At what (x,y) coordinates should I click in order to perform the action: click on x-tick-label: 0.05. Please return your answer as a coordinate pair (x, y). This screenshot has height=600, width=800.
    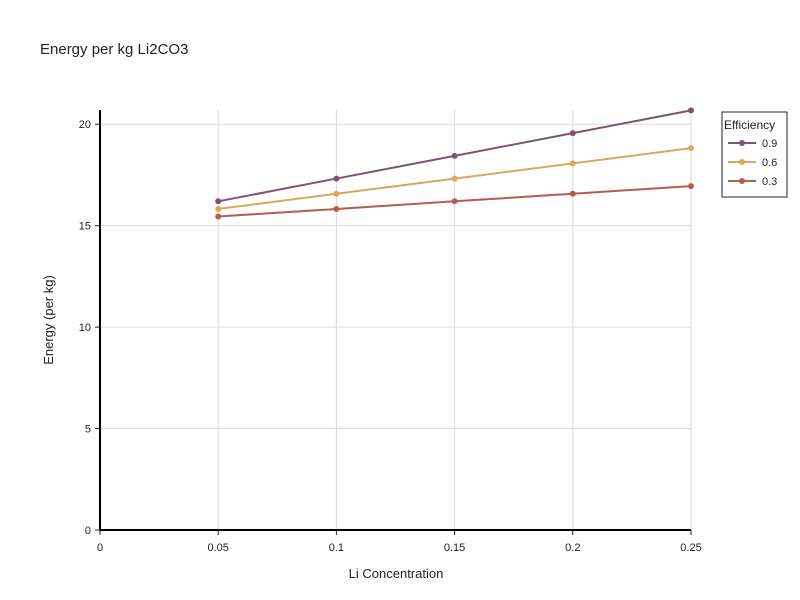
    Looking at the image, I should click on (217, 548).